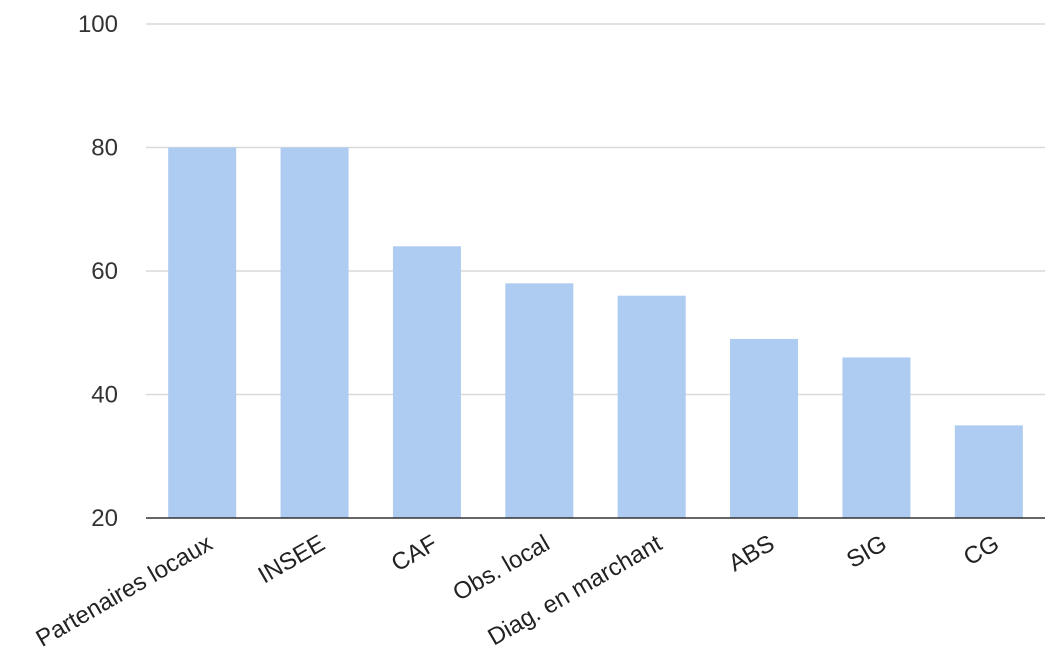 Image resolution: width=1045 pixels, height=659 pixels. What do you see at coordinates (202, 332) in the screenshot?
I see `bar-partenaires-locaux` at bounding box center [202, 332].